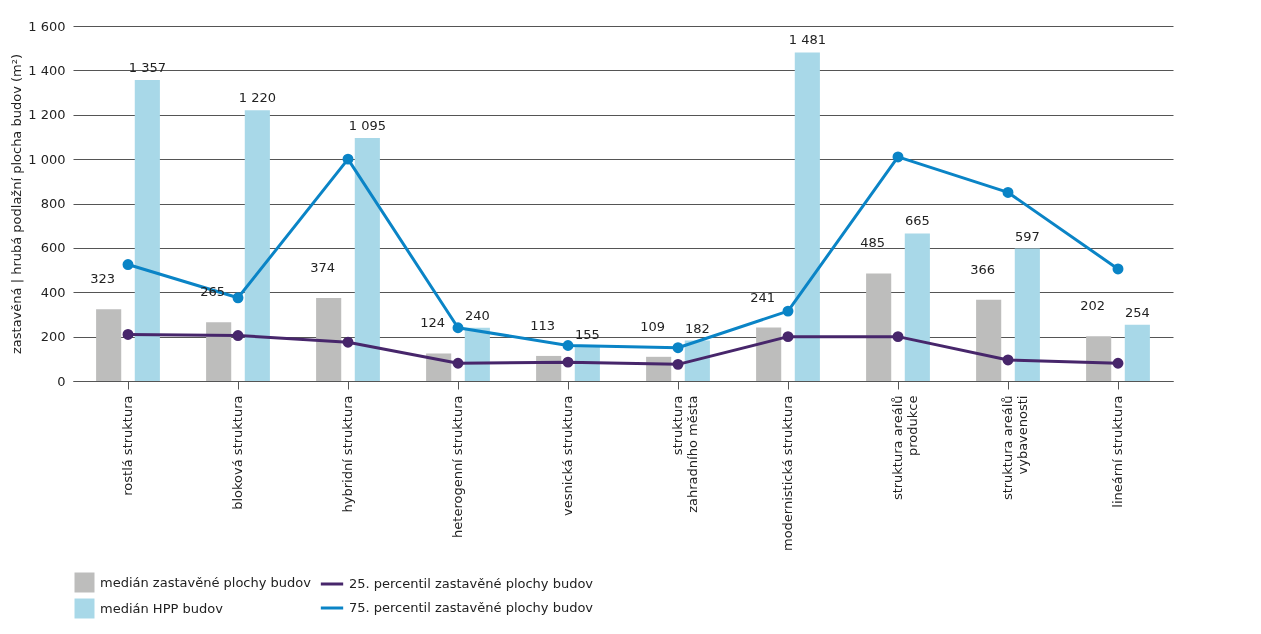  Describe the element at coordinates (1027, 236) in the screenshot. I see `data-label: 597` at that location.